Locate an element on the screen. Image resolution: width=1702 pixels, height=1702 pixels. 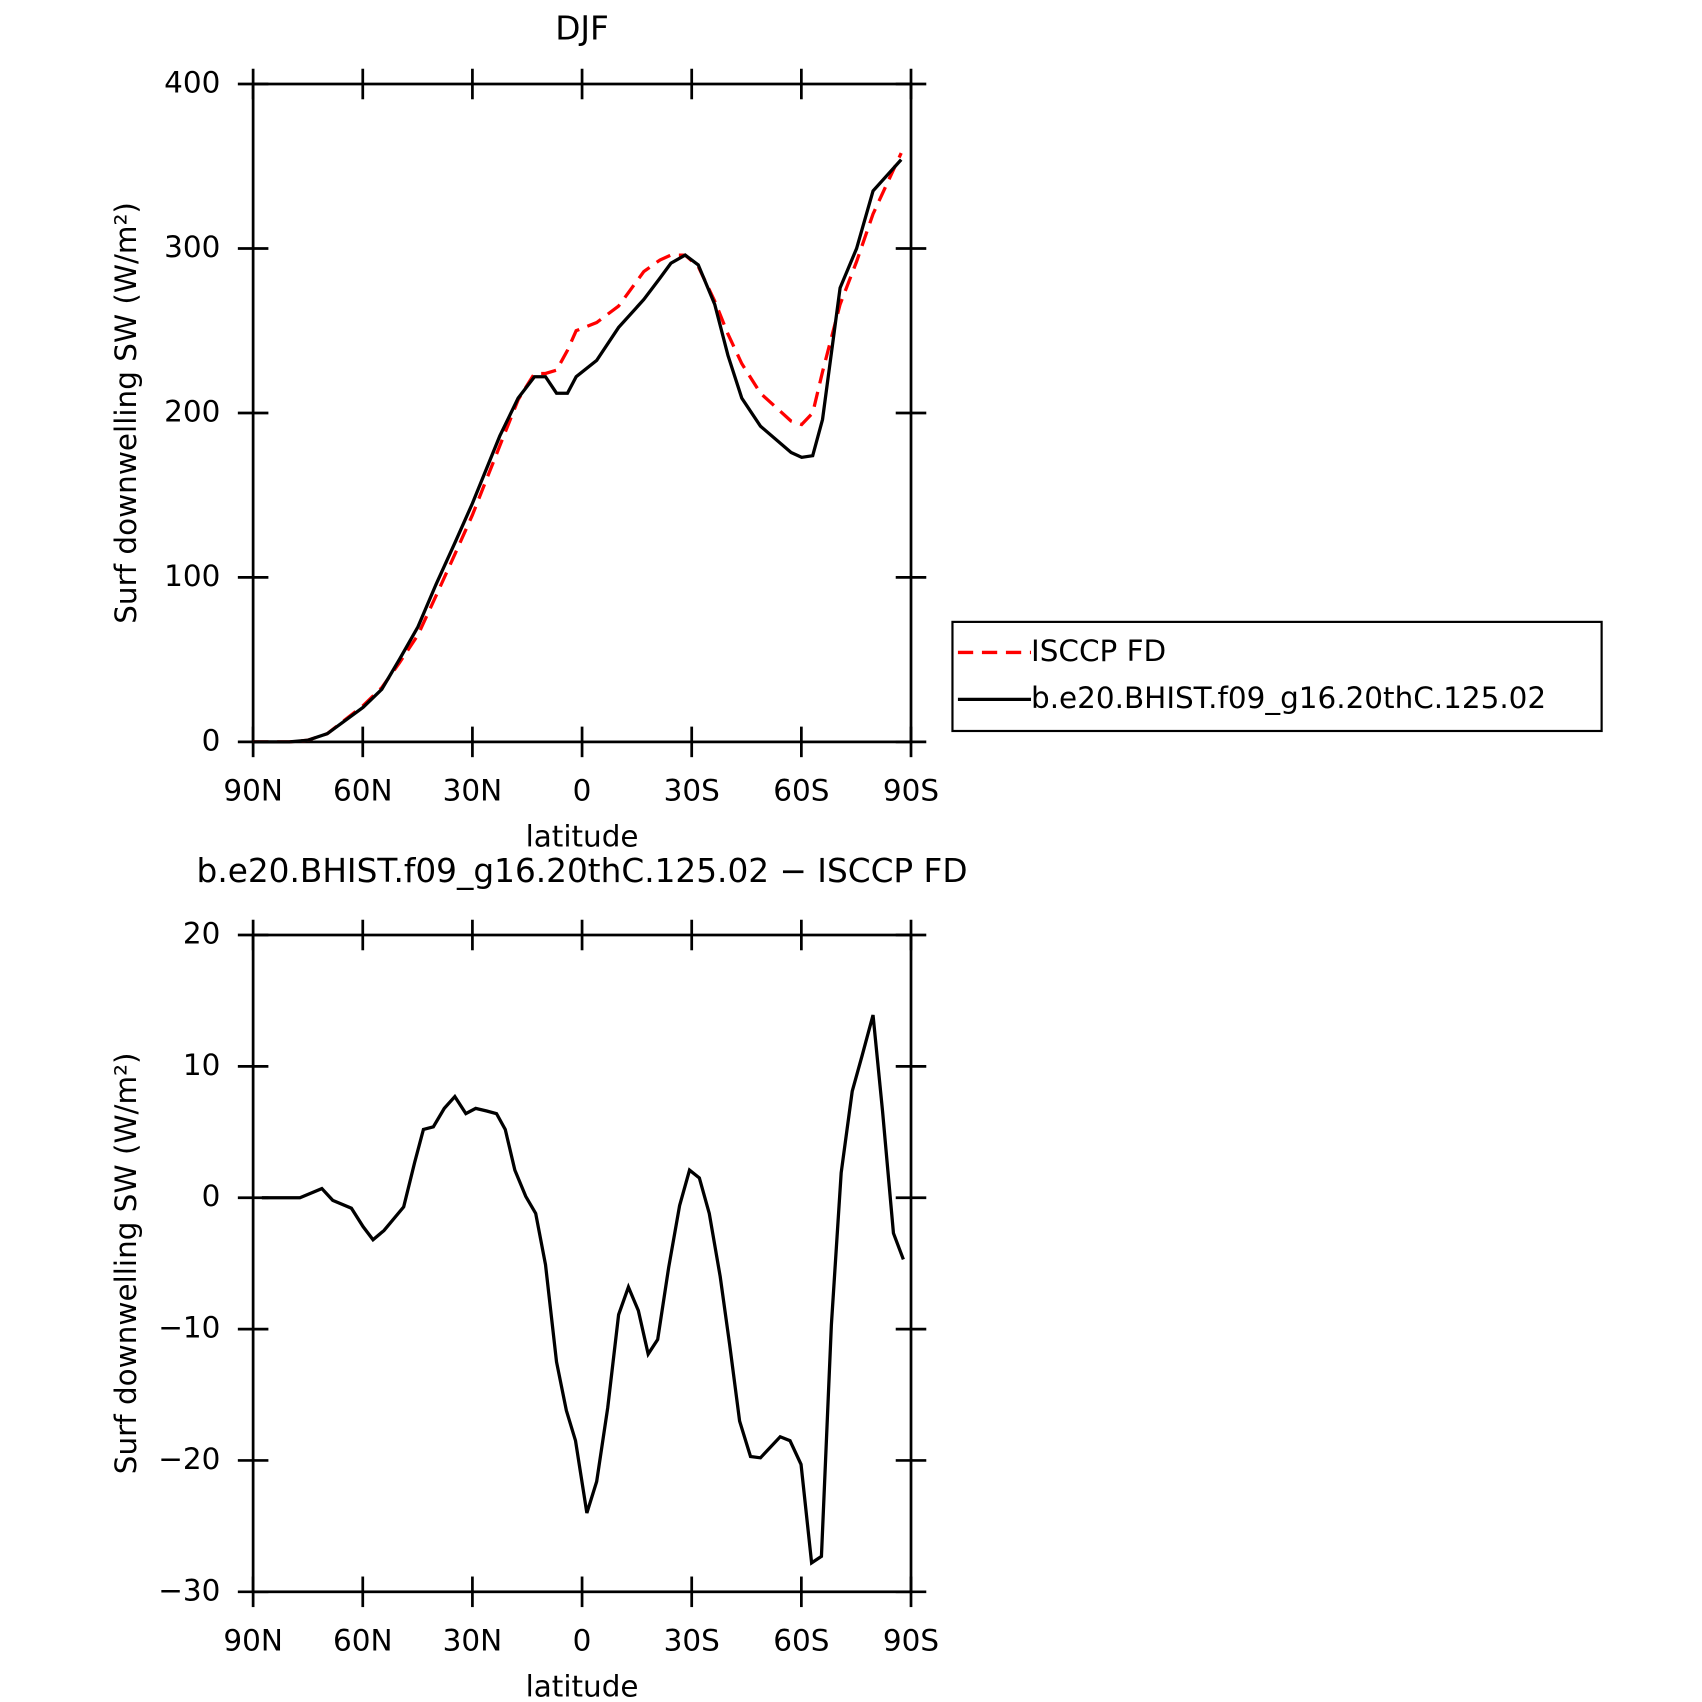
chart-title: DJF is located at coordinates (582, 29).